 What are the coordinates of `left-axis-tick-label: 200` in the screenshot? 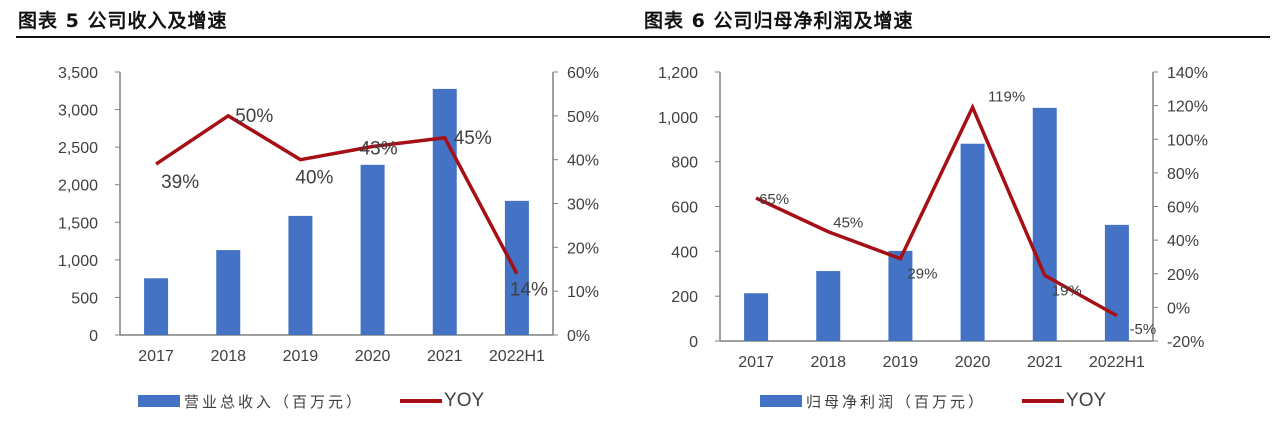 It's located at (684, 297).